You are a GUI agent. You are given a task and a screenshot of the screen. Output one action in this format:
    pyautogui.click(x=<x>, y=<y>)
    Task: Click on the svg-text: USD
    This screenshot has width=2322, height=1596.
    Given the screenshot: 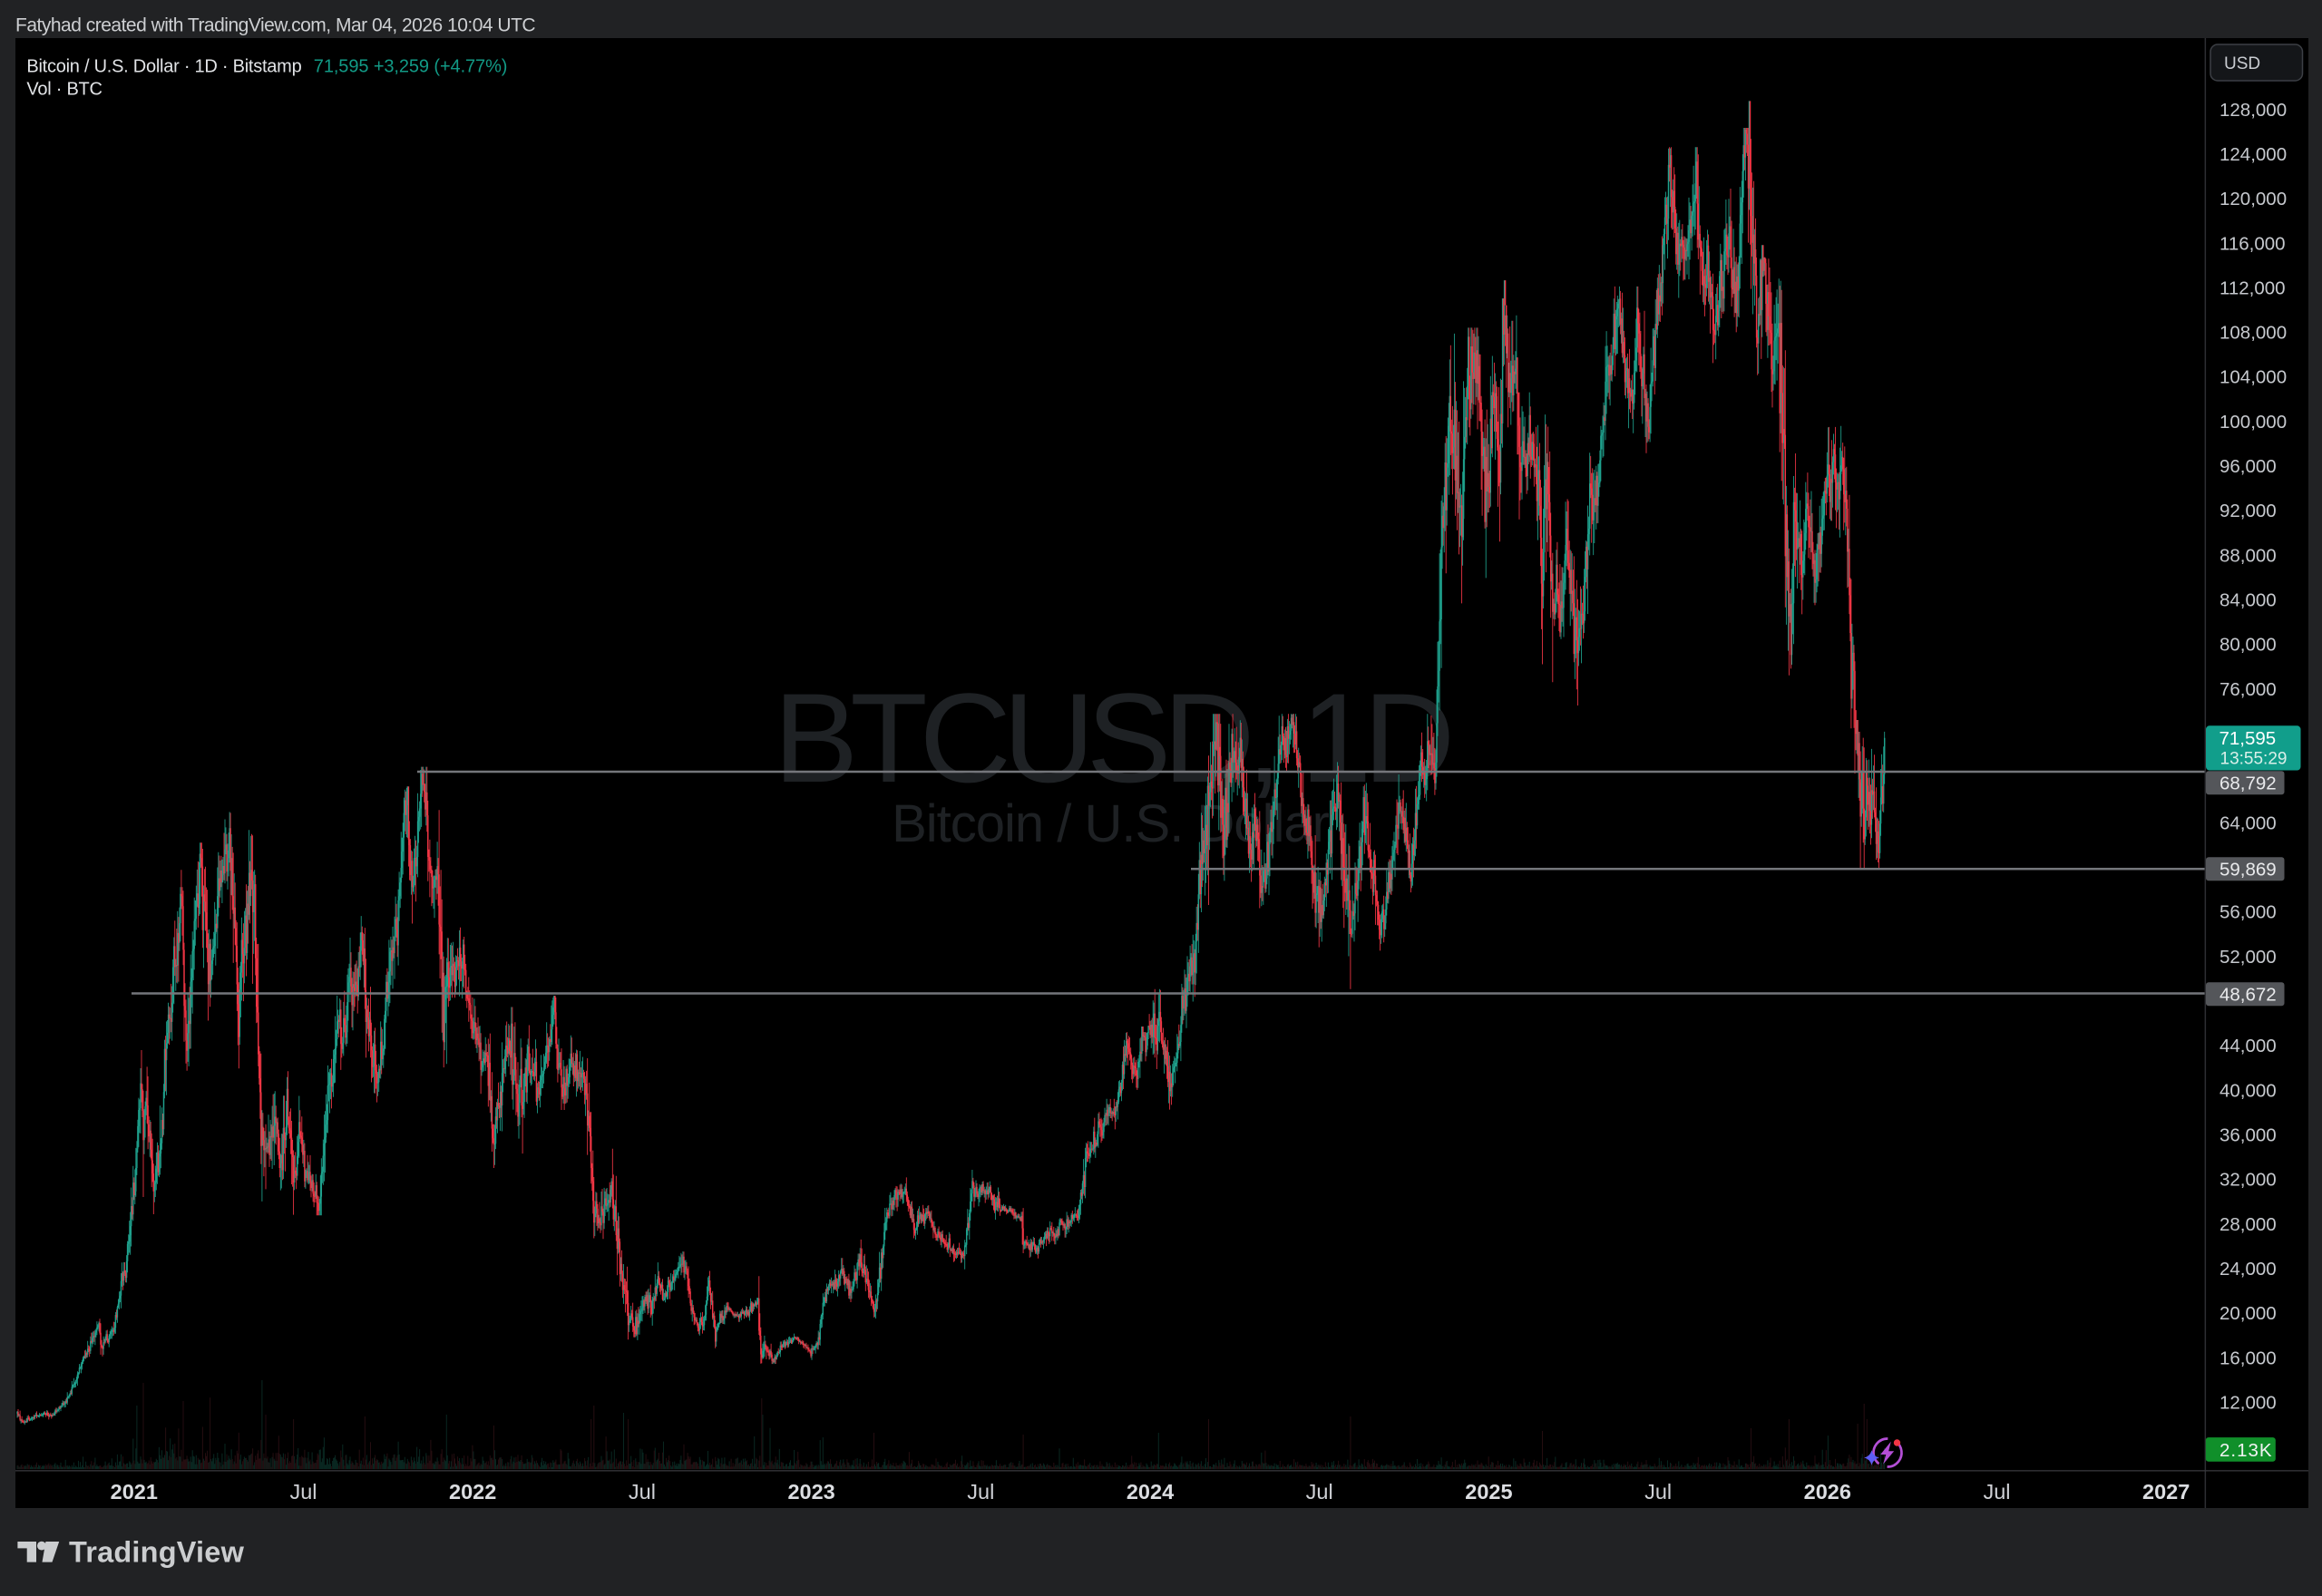 What is the action you would take?
    pyautogui.click(x=2242, y=63)
    